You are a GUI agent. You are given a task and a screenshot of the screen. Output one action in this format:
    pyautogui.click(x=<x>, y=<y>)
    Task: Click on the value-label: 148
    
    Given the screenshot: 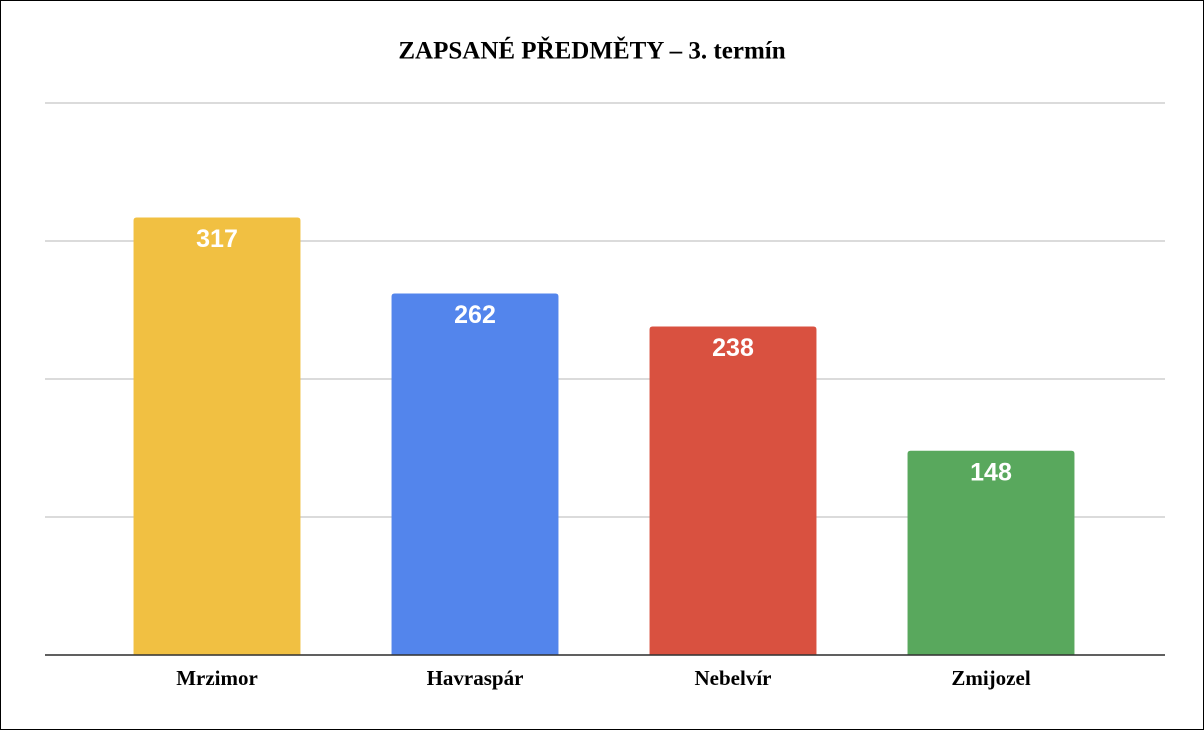 What is the action you would take?
    pyautogui.click(x=991, y=472)
    